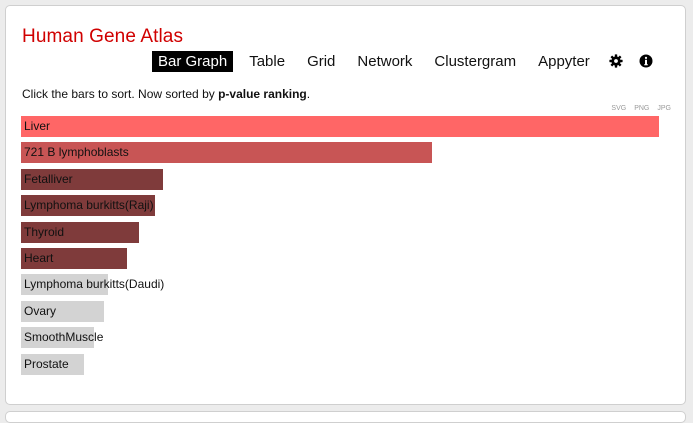 The height and width of the screenshot is (423, 693). I want to click on bar-label: Prostate, so click(46, 363).